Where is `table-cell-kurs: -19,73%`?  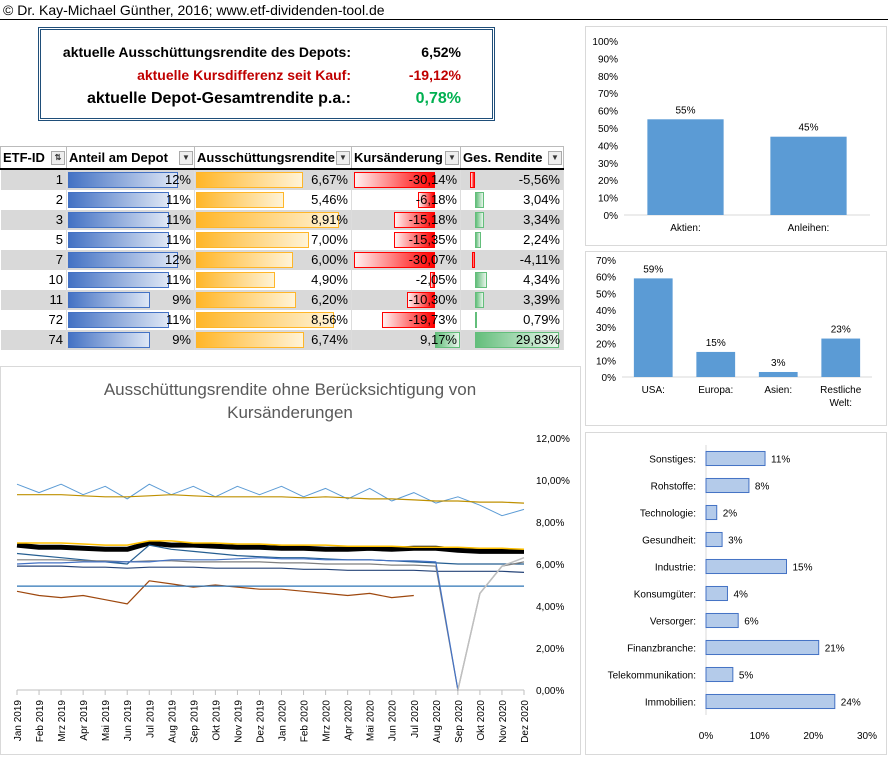 table-cell-kurs: -19,73% is located at coordinates (406, 320).